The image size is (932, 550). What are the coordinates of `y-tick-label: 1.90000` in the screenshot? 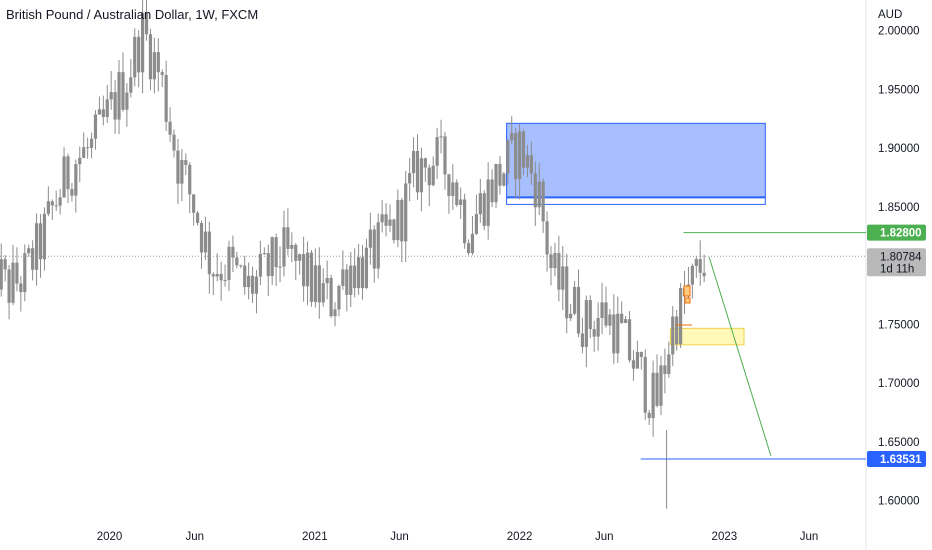 It's located at (899, 149).